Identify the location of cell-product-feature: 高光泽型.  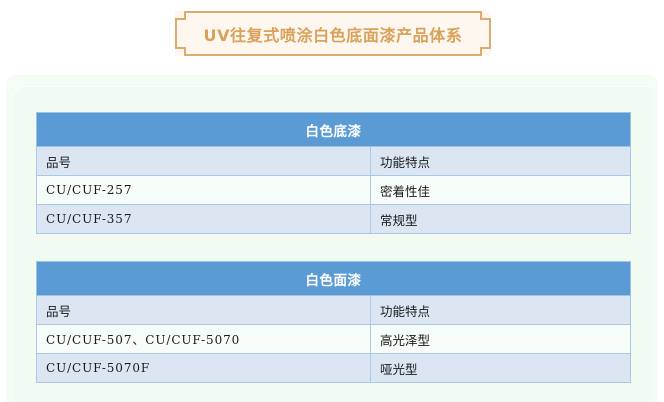
(500, 339).